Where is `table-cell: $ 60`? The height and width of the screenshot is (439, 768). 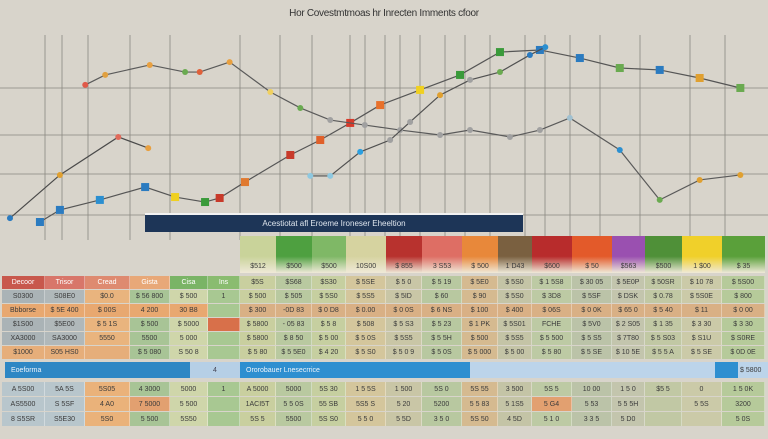
table-cell: $ 60 is located at coordinates (442, 296).